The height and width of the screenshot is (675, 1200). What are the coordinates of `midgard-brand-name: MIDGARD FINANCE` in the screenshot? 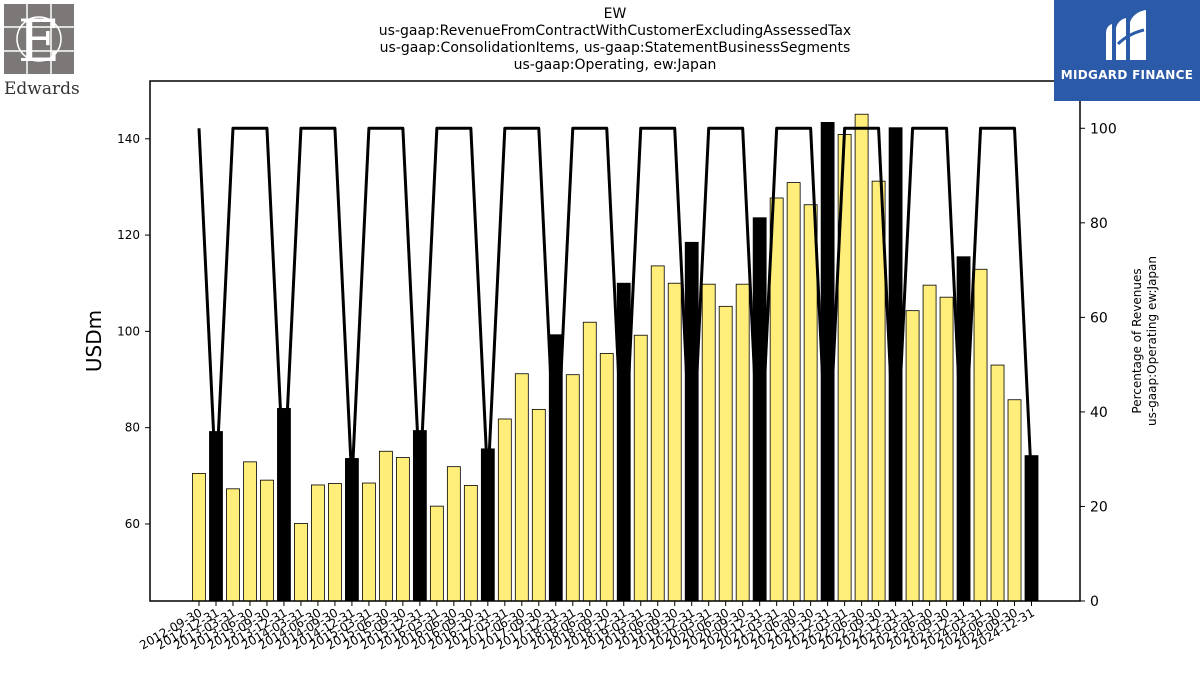 It's located at (1127, 75).